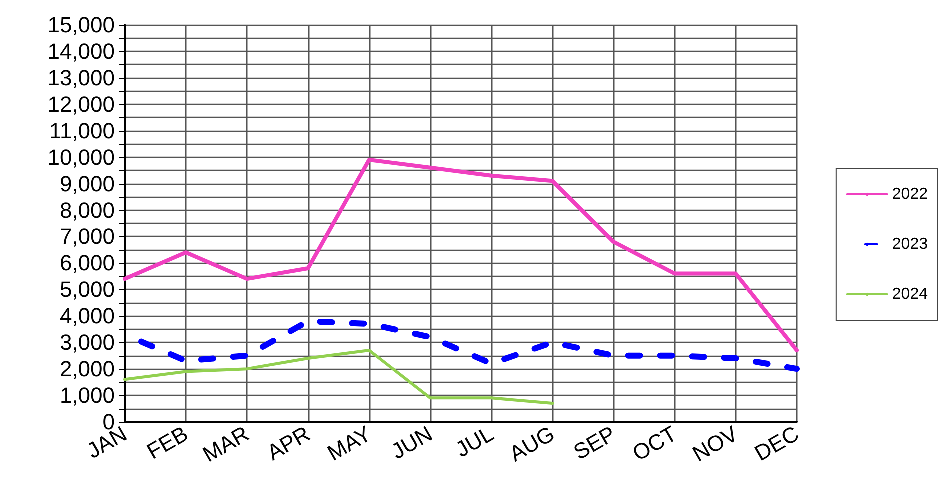  I want to click on x-tick-label: JUL, so click(474, 441).